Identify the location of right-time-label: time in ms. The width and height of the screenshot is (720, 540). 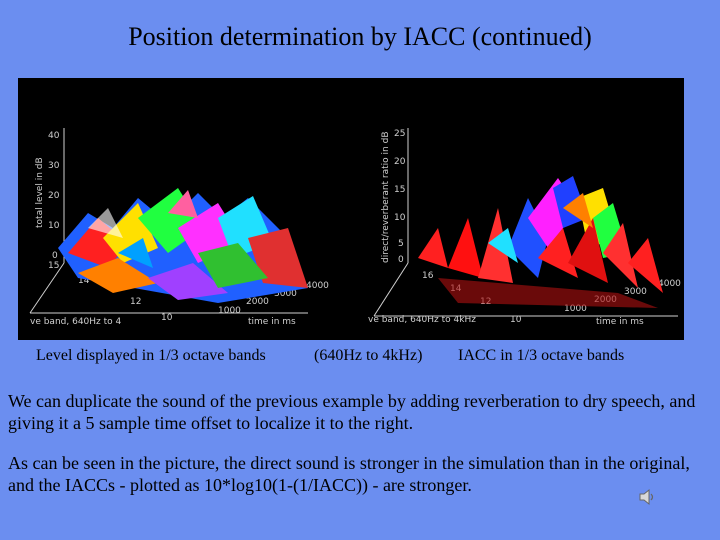
(620, 322).